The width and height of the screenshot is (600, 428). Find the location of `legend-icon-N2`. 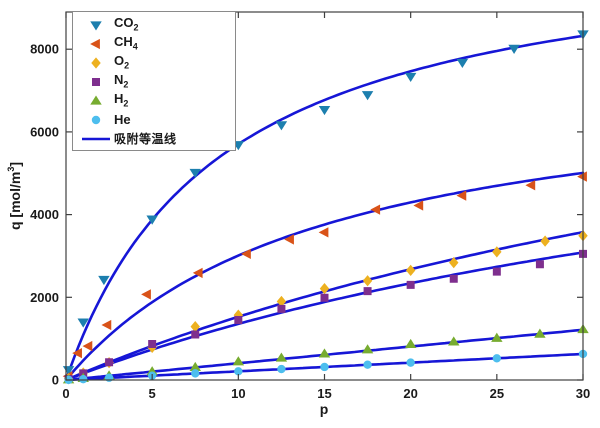

legend-icon-N2 is located at coordinates (96, 82).